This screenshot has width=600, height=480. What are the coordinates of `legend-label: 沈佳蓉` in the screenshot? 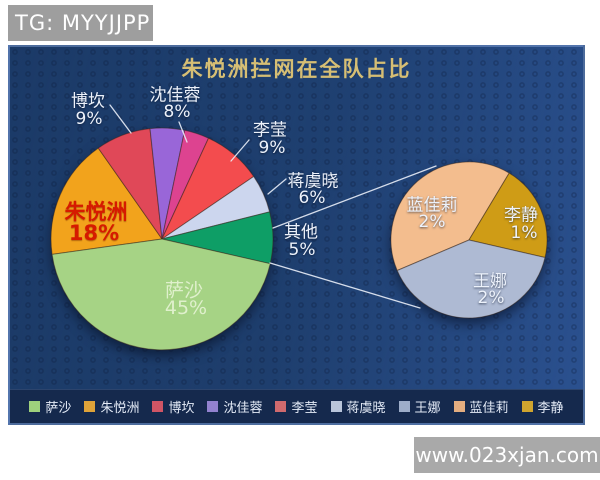 It's located at (243, 408).